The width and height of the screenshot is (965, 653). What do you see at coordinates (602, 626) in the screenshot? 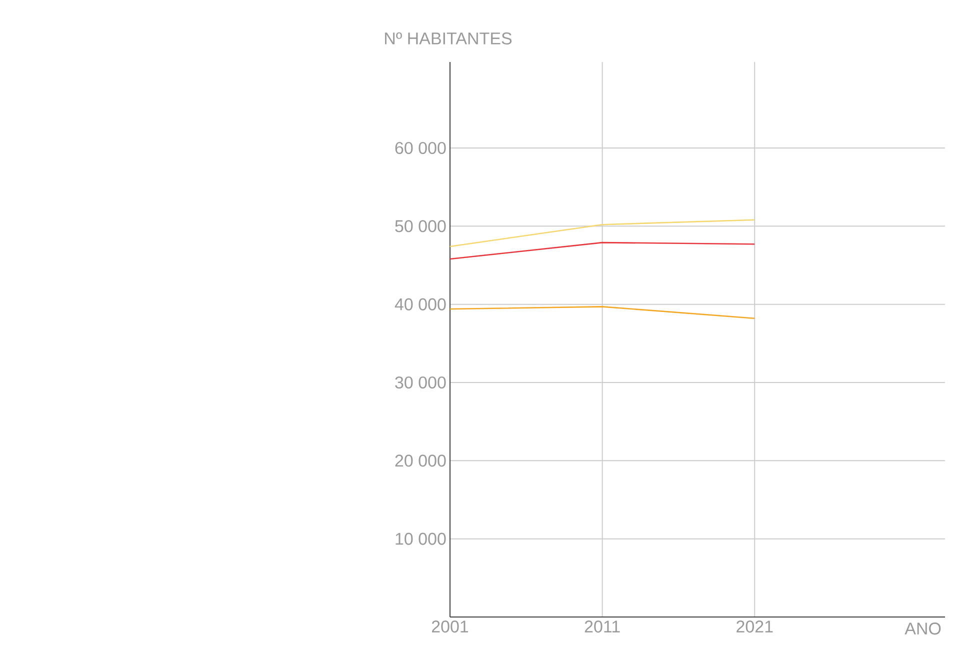
I see `x-tick-label: 2011` at bounding box center [602, 626].